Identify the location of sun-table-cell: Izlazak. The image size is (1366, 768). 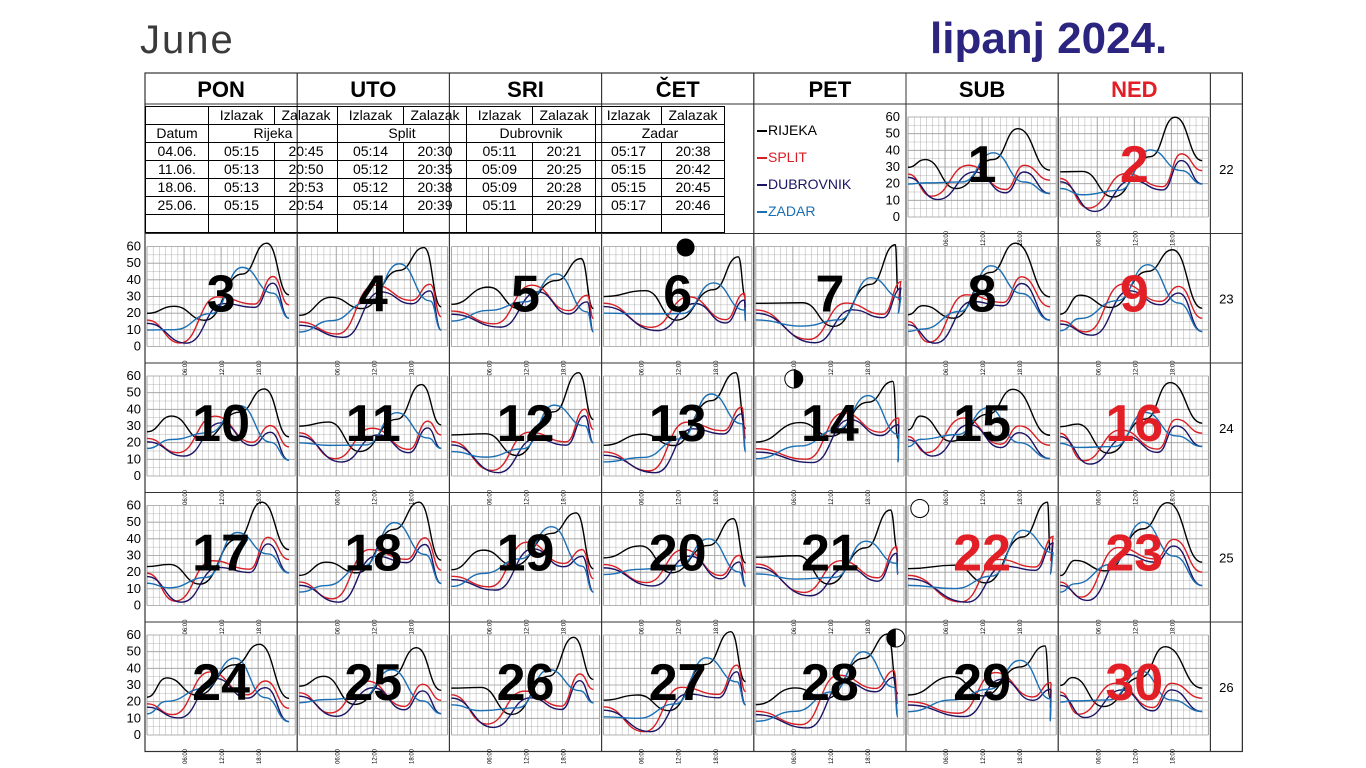
(628, 115).